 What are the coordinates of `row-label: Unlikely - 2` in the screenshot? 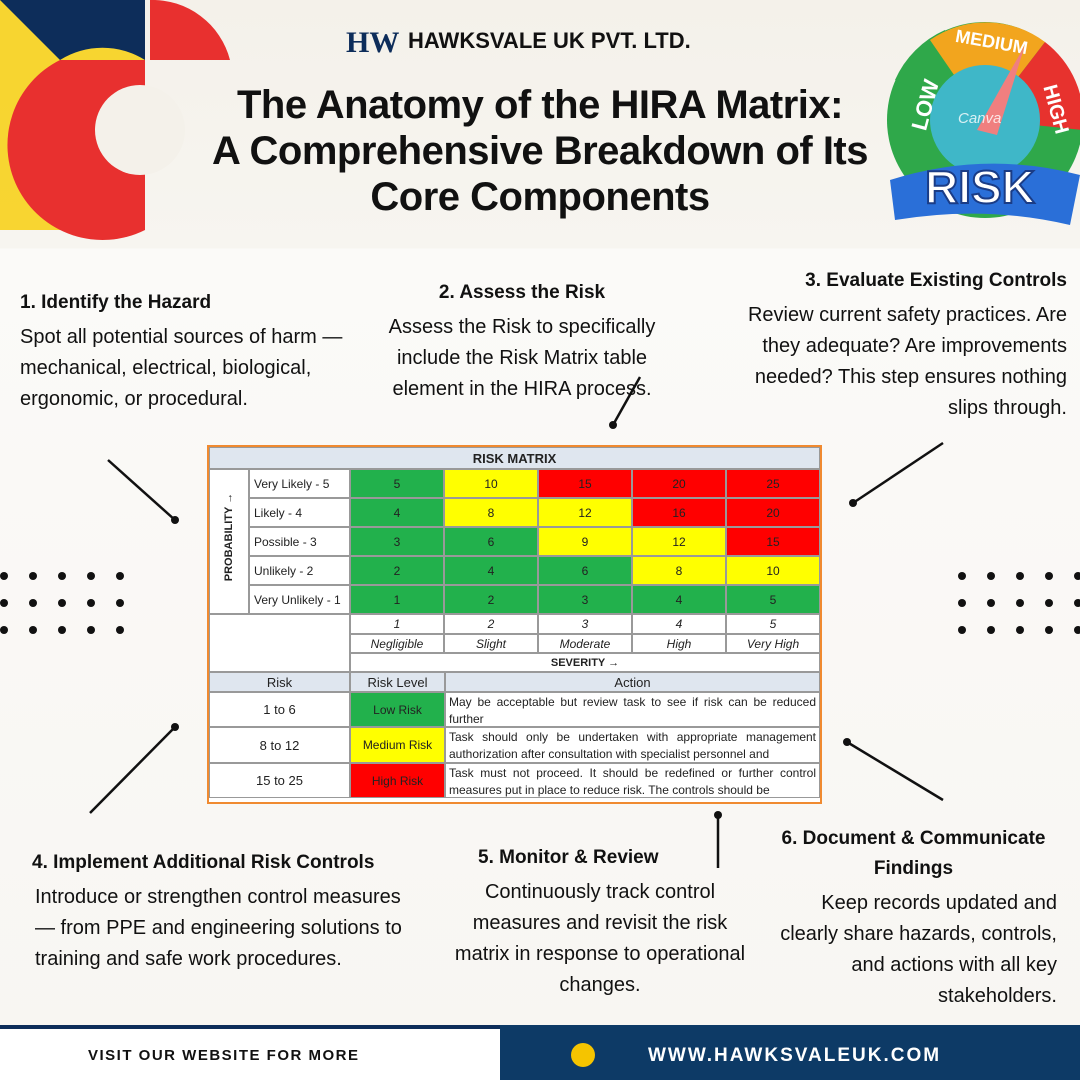 It's located at (299, 570).